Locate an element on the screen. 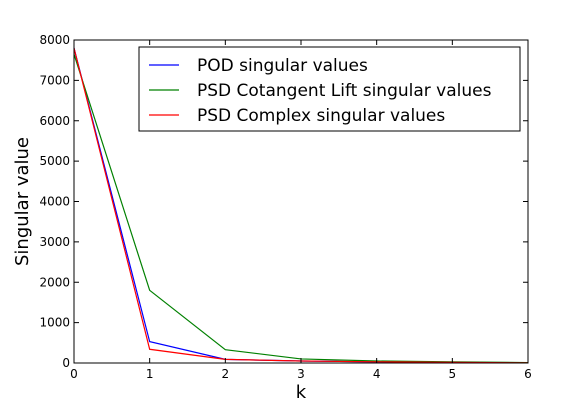 The width and height of the screenshot is (586, 404). y-tick-label: 7000 is located at coordinates (54, 80).